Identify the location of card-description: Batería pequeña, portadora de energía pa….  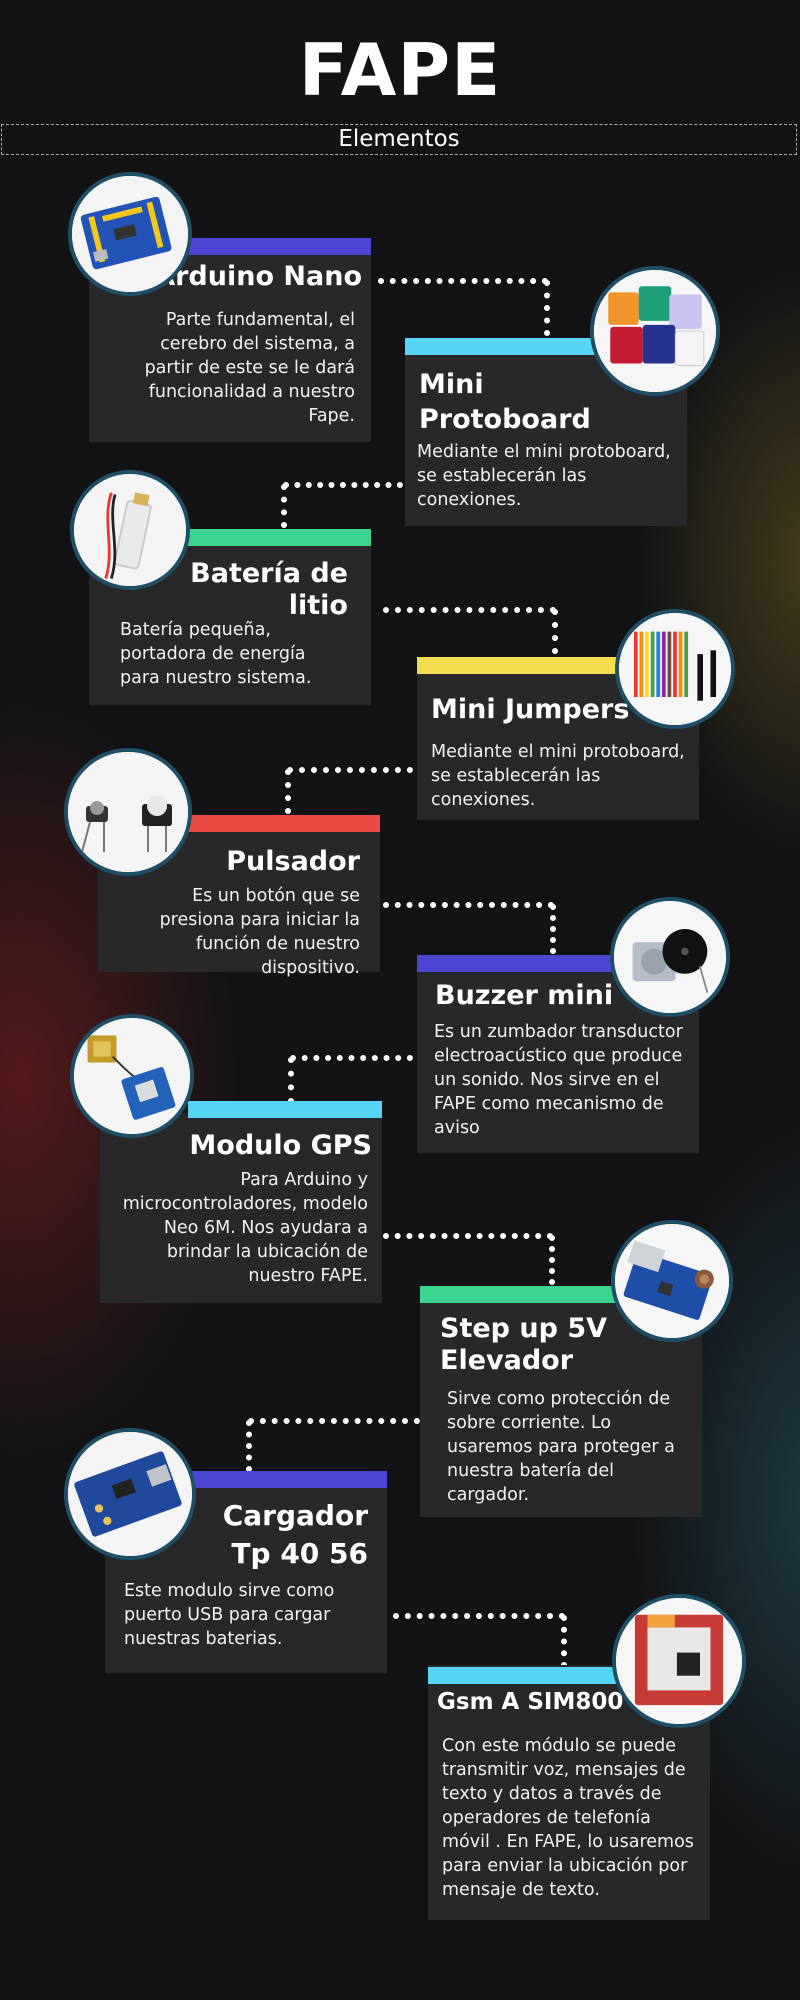
(216, 654).